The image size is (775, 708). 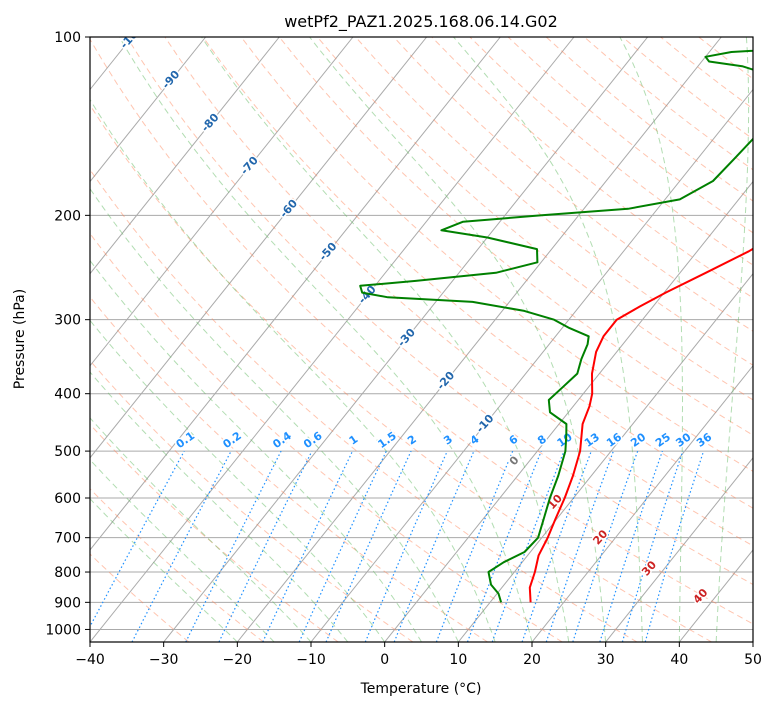 What do you see at coordinates (231, 440) in the screenshot?
I see `mixing-ratio-label: 0.2` at bounding box center [231, 440].